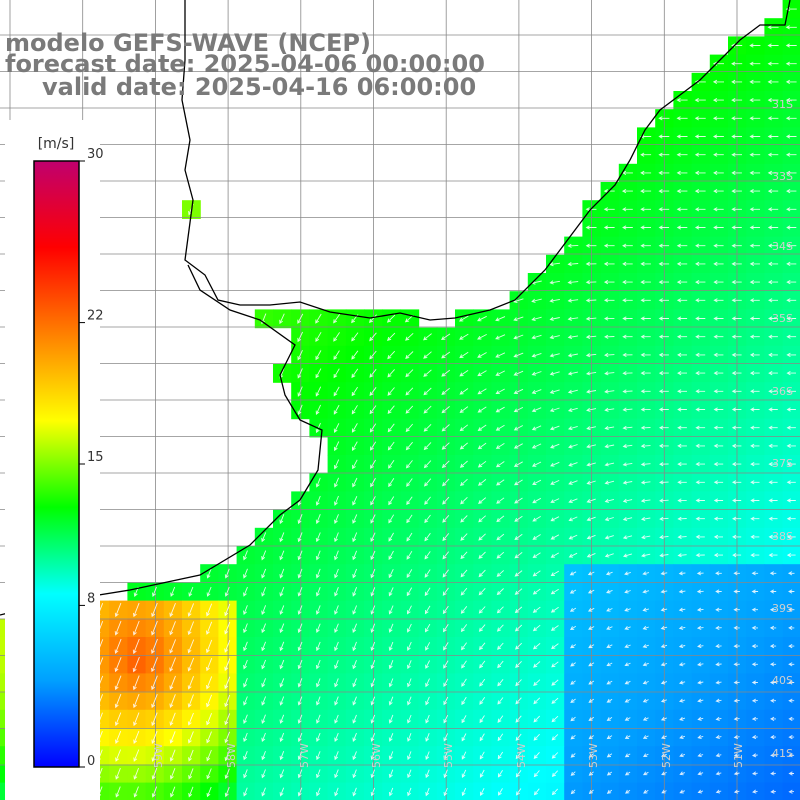 This screenshot has width=800, height=800. I want to click on colorbar-tick-label: 30, so click(95, 154).